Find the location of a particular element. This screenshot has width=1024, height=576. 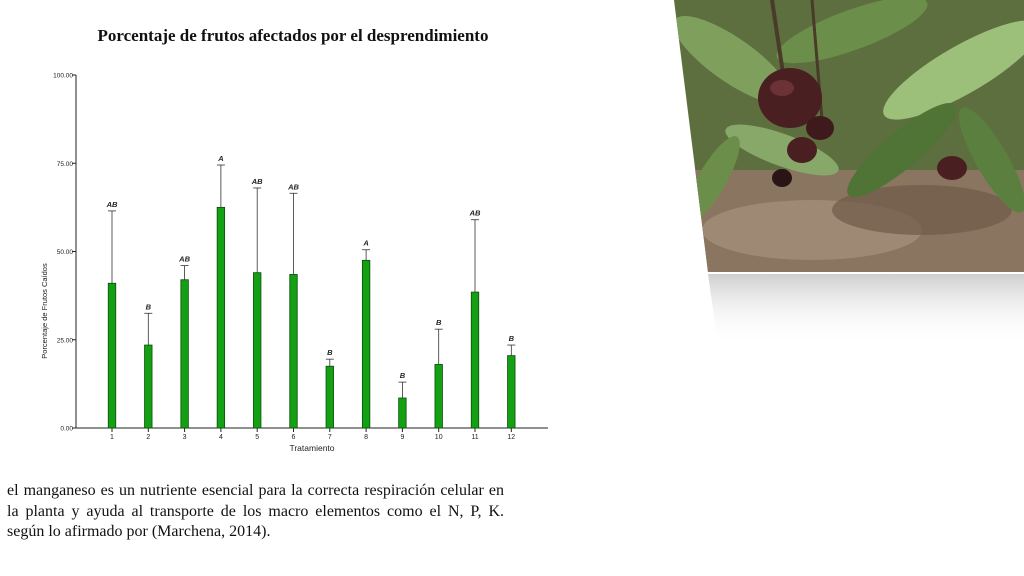

y-tick-label: 50.00 is located at coordinates (65, 252).